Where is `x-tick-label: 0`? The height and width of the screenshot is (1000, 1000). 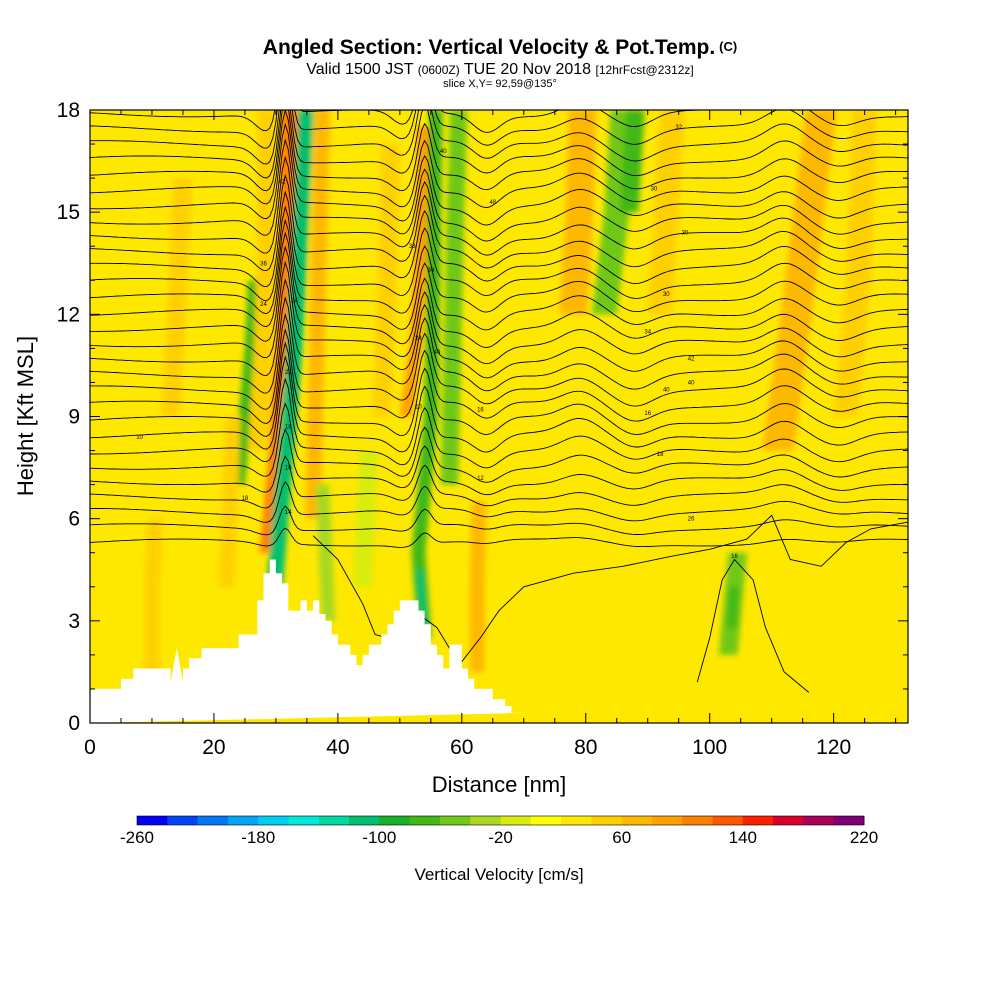
x-tick-label: 0 is located at coordinates (90, 747).